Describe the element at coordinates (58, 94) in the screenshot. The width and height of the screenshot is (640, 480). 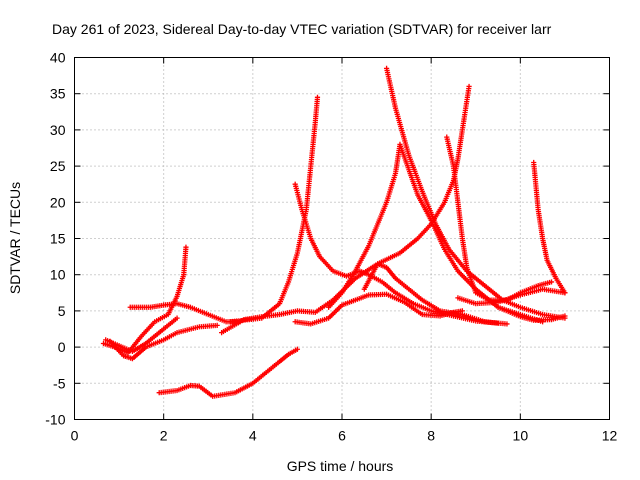
I see `y-tick-label: 35` at that location.